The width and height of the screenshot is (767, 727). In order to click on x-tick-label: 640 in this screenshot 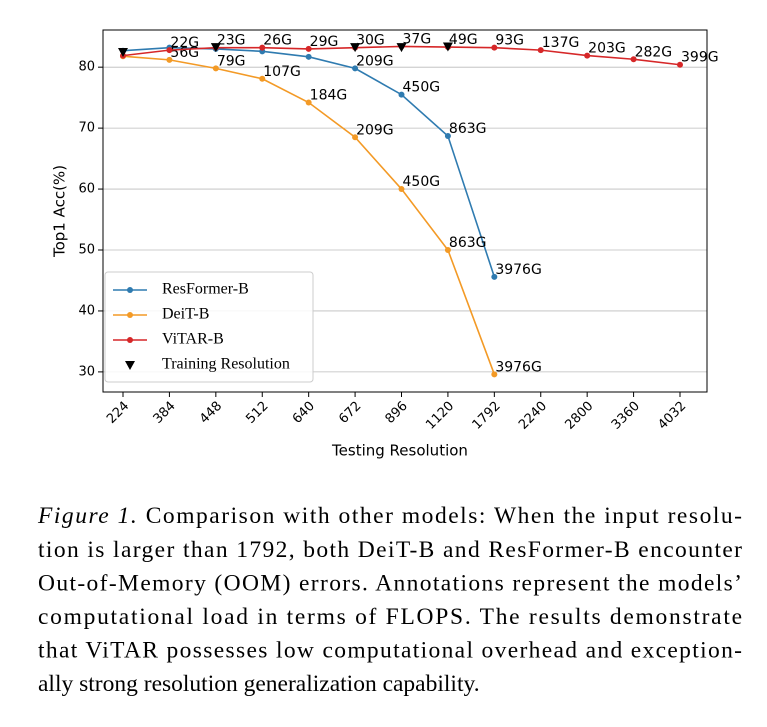, I will do `click(304, 413)`.